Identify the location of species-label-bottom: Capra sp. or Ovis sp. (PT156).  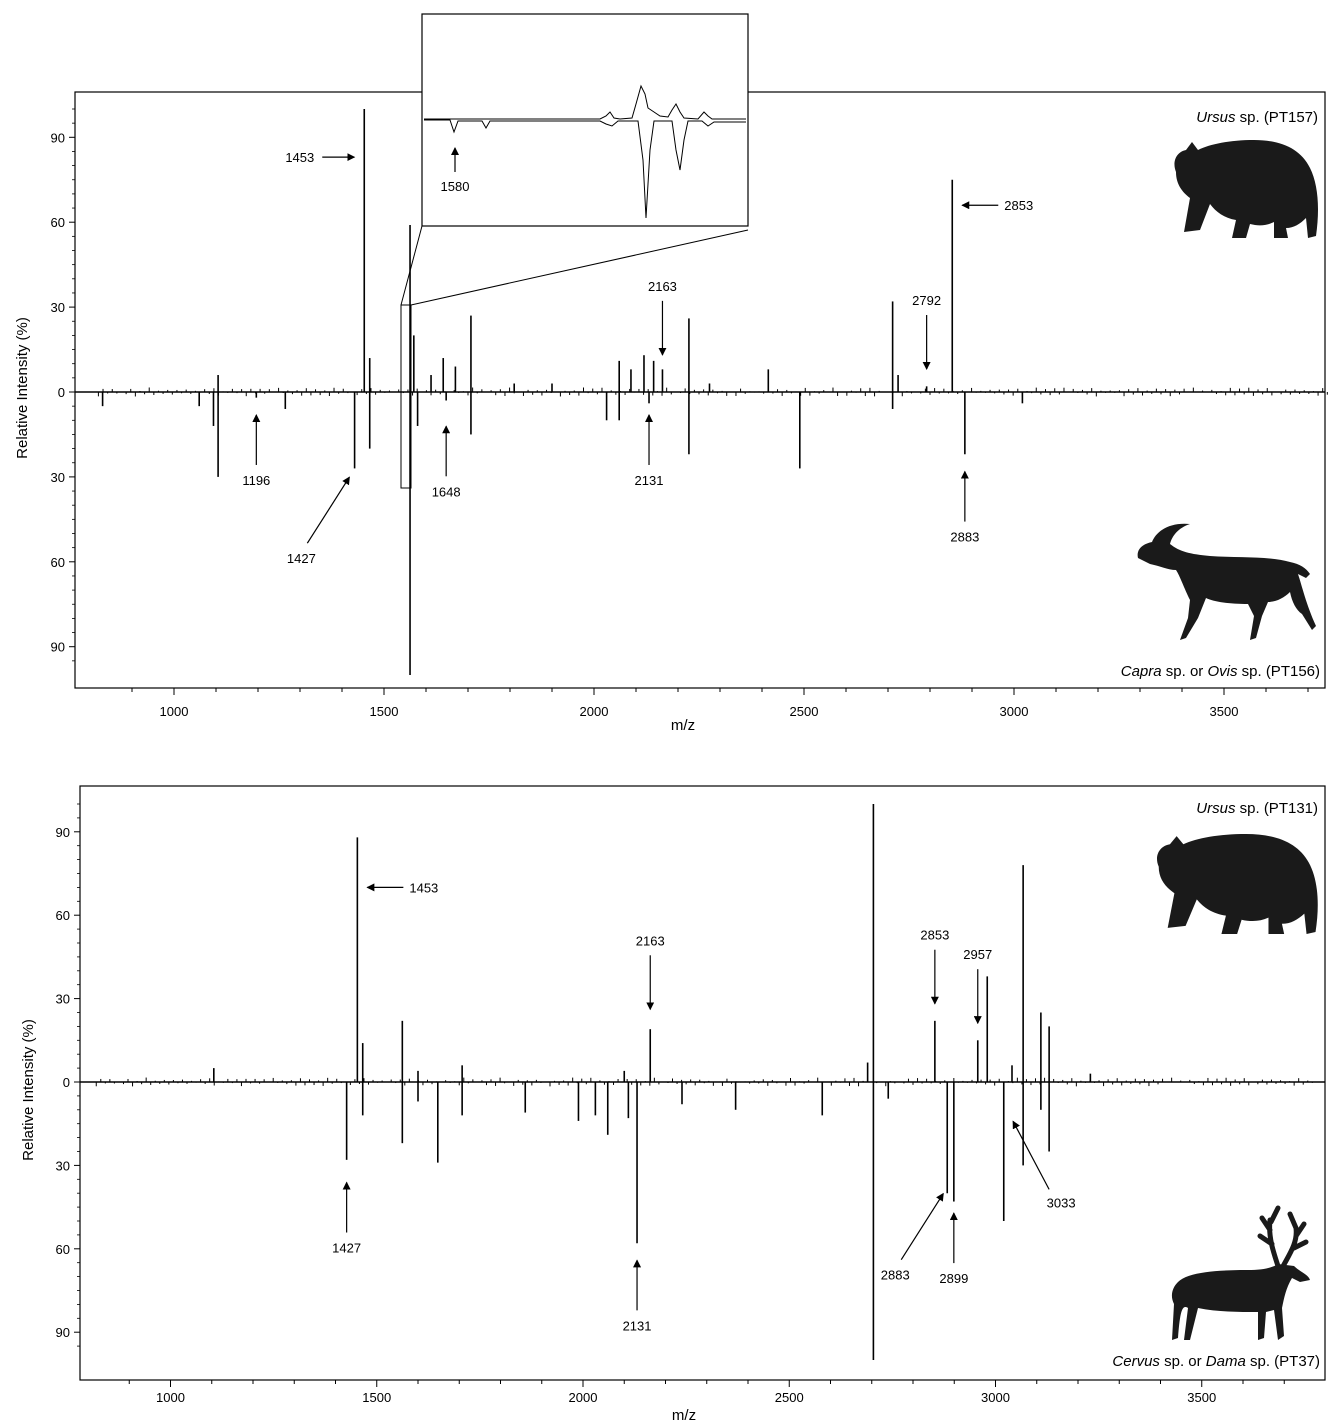
(1220, 671).